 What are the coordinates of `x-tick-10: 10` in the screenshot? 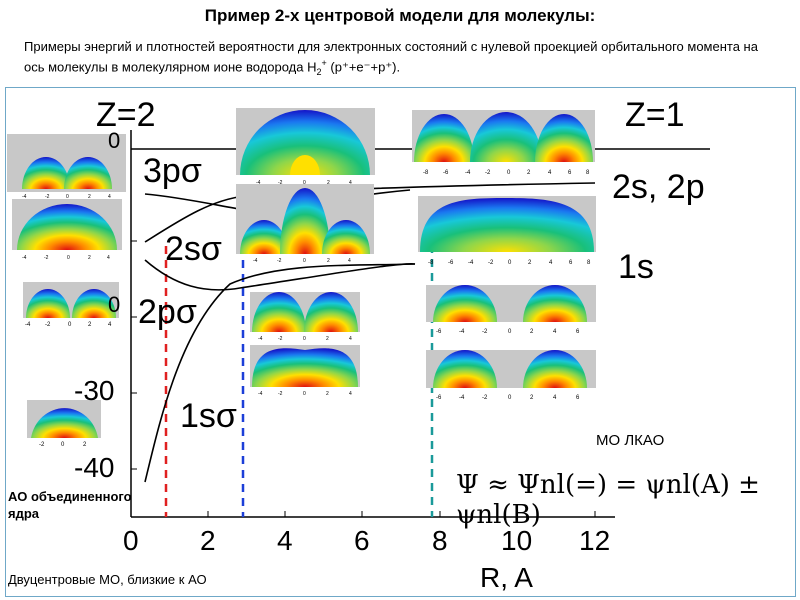 It's located at (517, 540).